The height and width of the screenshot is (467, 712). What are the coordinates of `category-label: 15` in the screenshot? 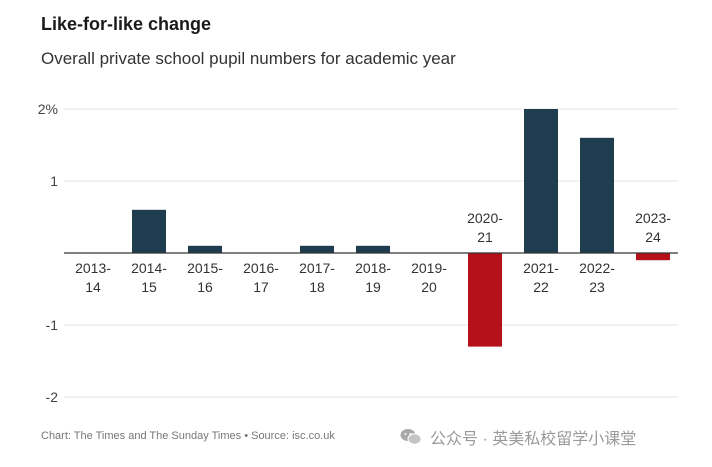 It's located at (149, 287).